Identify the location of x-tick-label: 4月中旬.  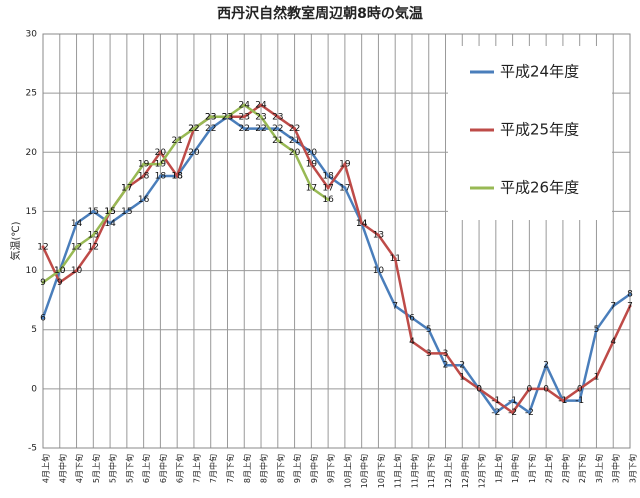
(62, 468).